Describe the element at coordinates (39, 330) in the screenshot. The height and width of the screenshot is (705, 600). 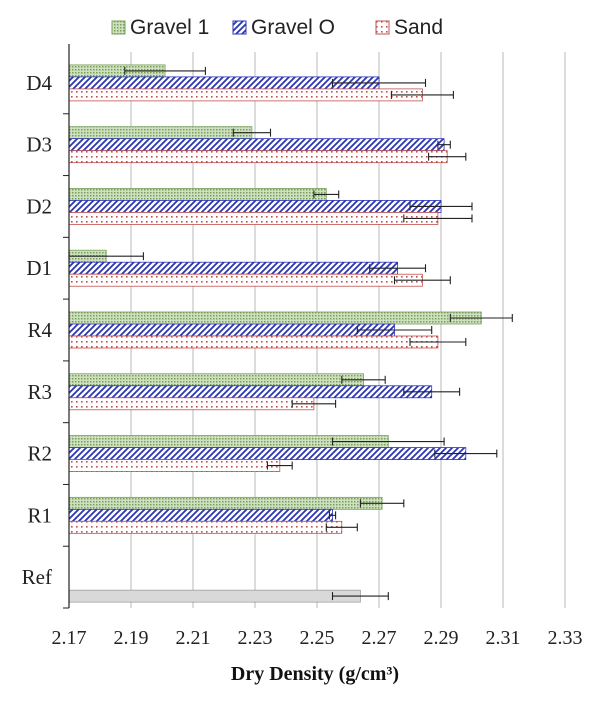
I see `category-label: R4` at that location.